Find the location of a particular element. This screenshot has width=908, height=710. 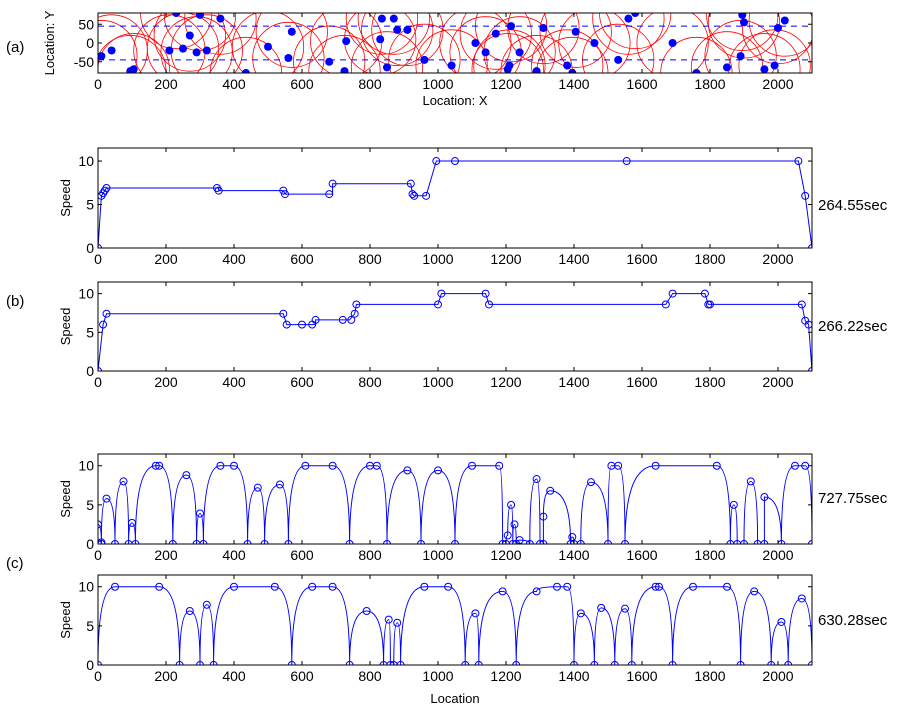

x-tick-label: 800 is located at coordinates (370, 84).